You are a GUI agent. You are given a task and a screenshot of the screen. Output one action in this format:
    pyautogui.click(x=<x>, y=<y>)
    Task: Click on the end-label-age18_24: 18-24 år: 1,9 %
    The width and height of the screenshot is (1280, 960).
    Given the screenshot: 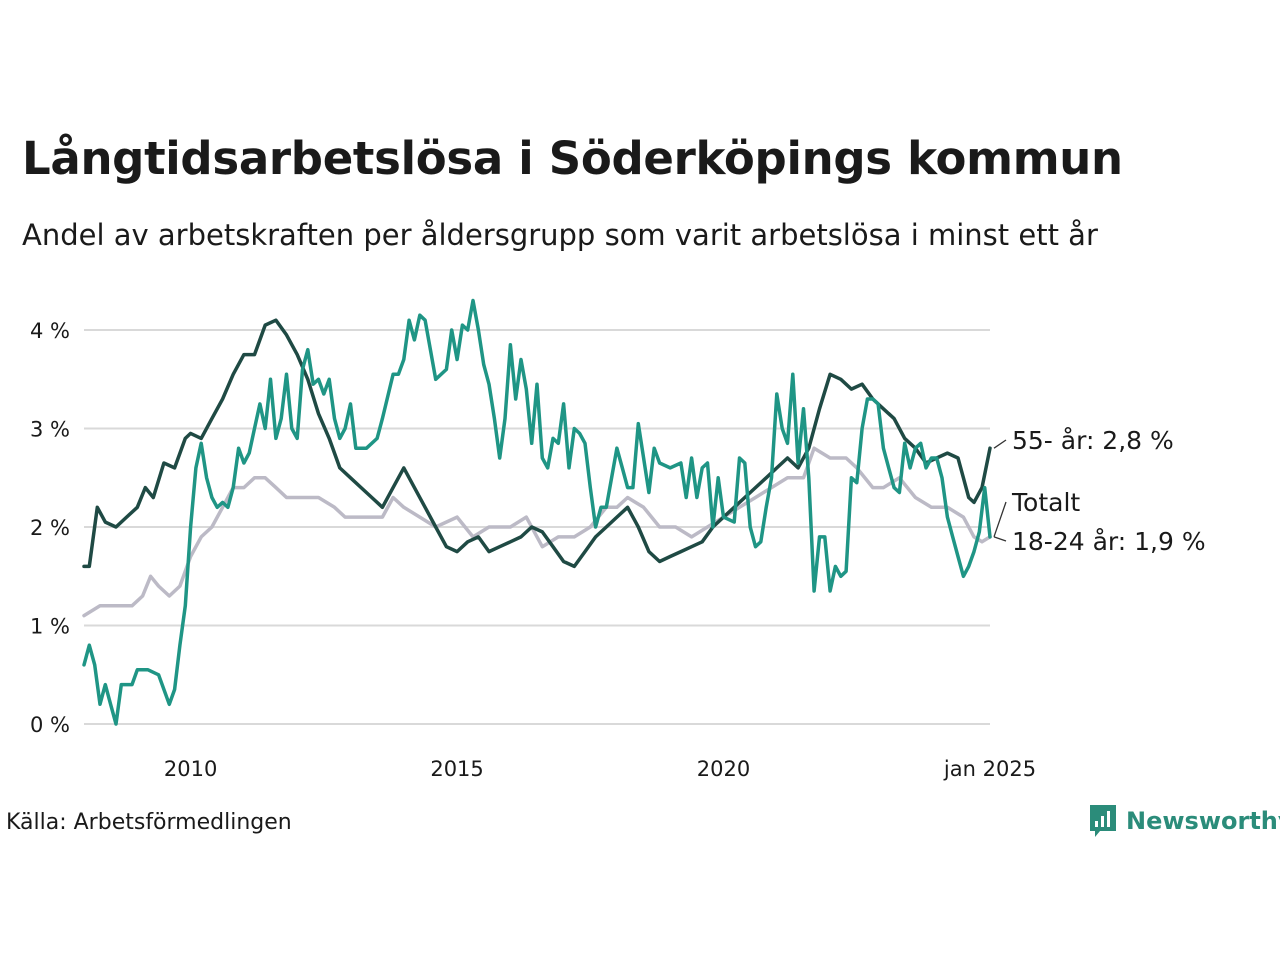 What is the action you would take?
    pyautogui.click(x=1109, y=541)
    